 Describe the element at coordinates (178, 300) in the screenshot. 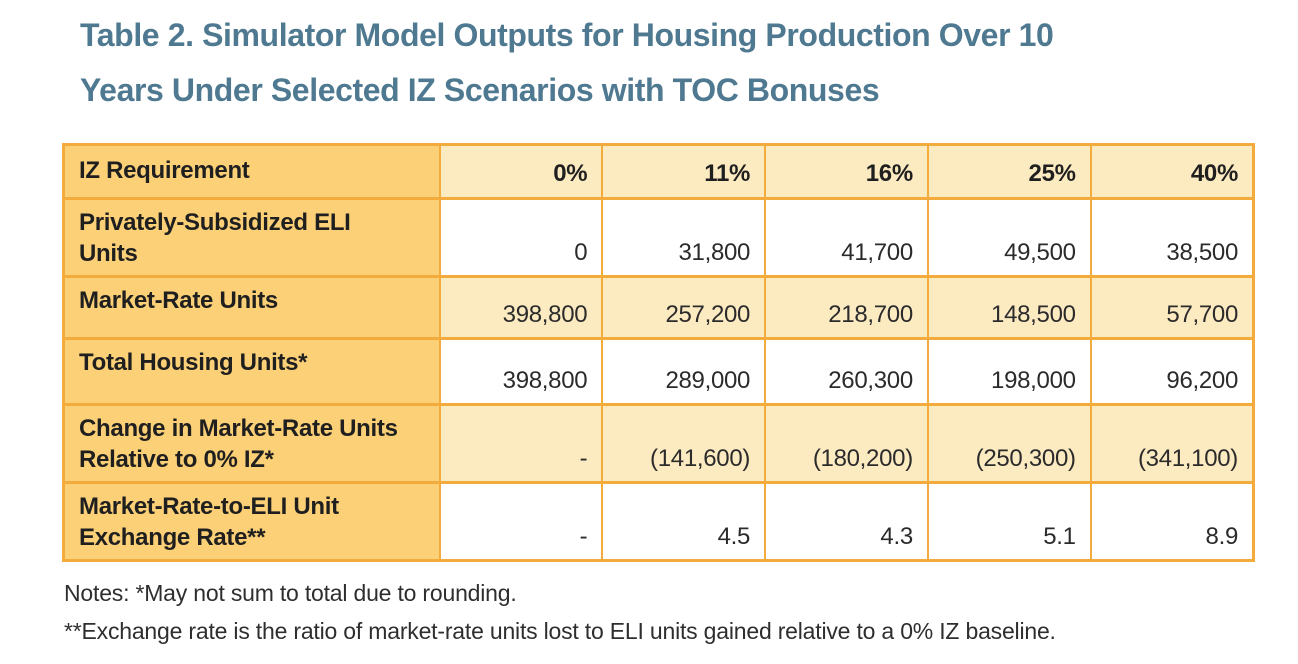

I see `row-label-text: Market-Rate Units` at that location.